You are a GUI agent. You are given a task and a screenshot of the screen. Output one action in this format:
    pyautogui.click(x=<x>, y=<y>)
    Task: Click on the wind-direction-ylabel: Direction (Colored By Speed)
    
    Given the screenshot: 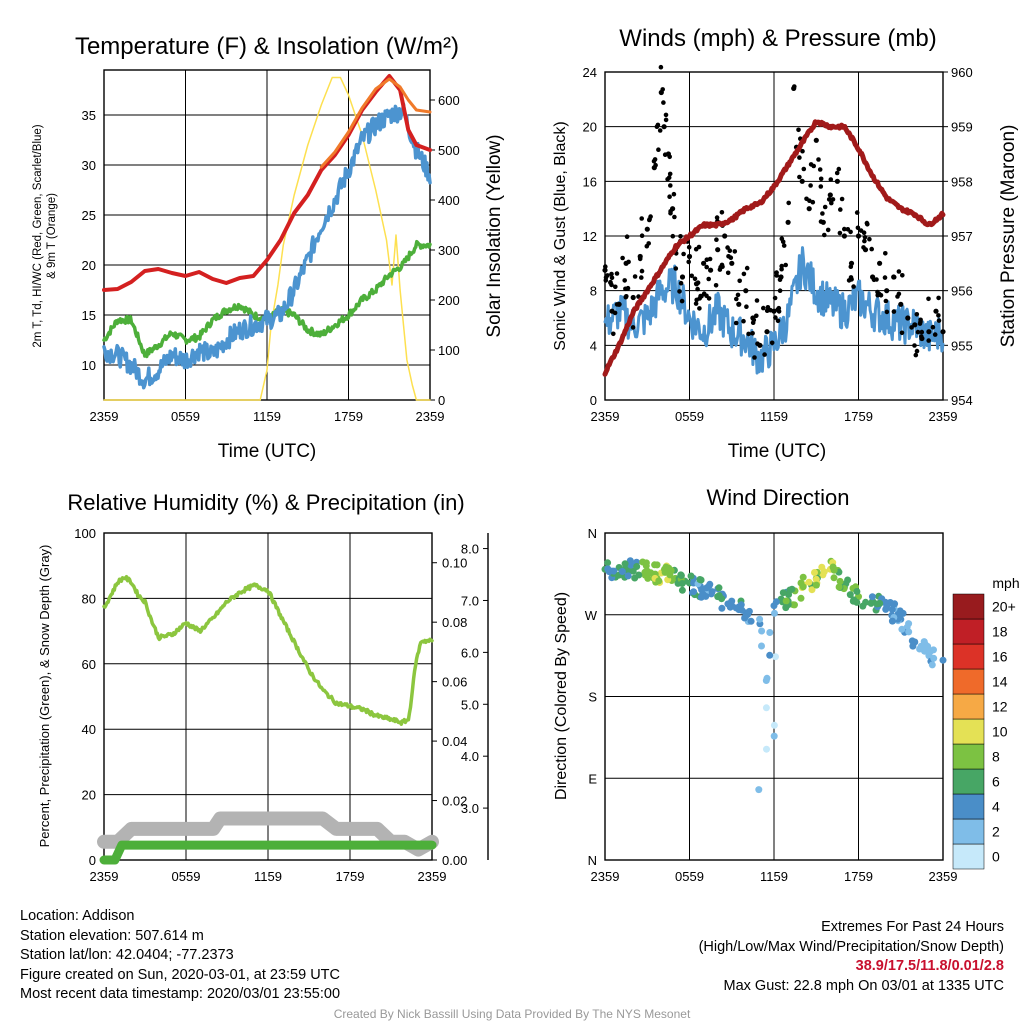 What is the action you would take?
    pyautogui.click(x=561, y=696)
    